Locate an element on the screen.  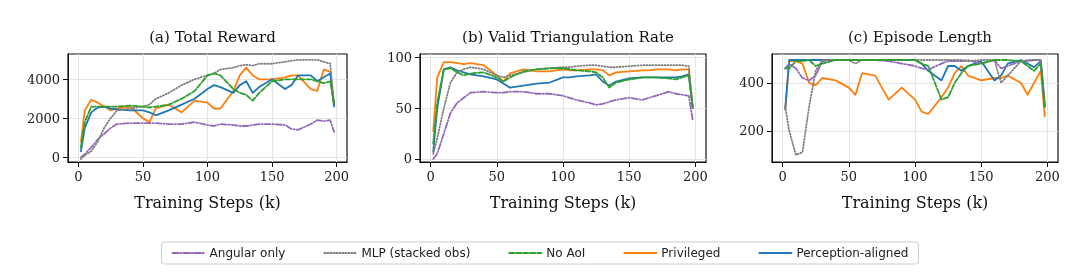
y-tick-label: 2000 is located at coordinates (43, 118).